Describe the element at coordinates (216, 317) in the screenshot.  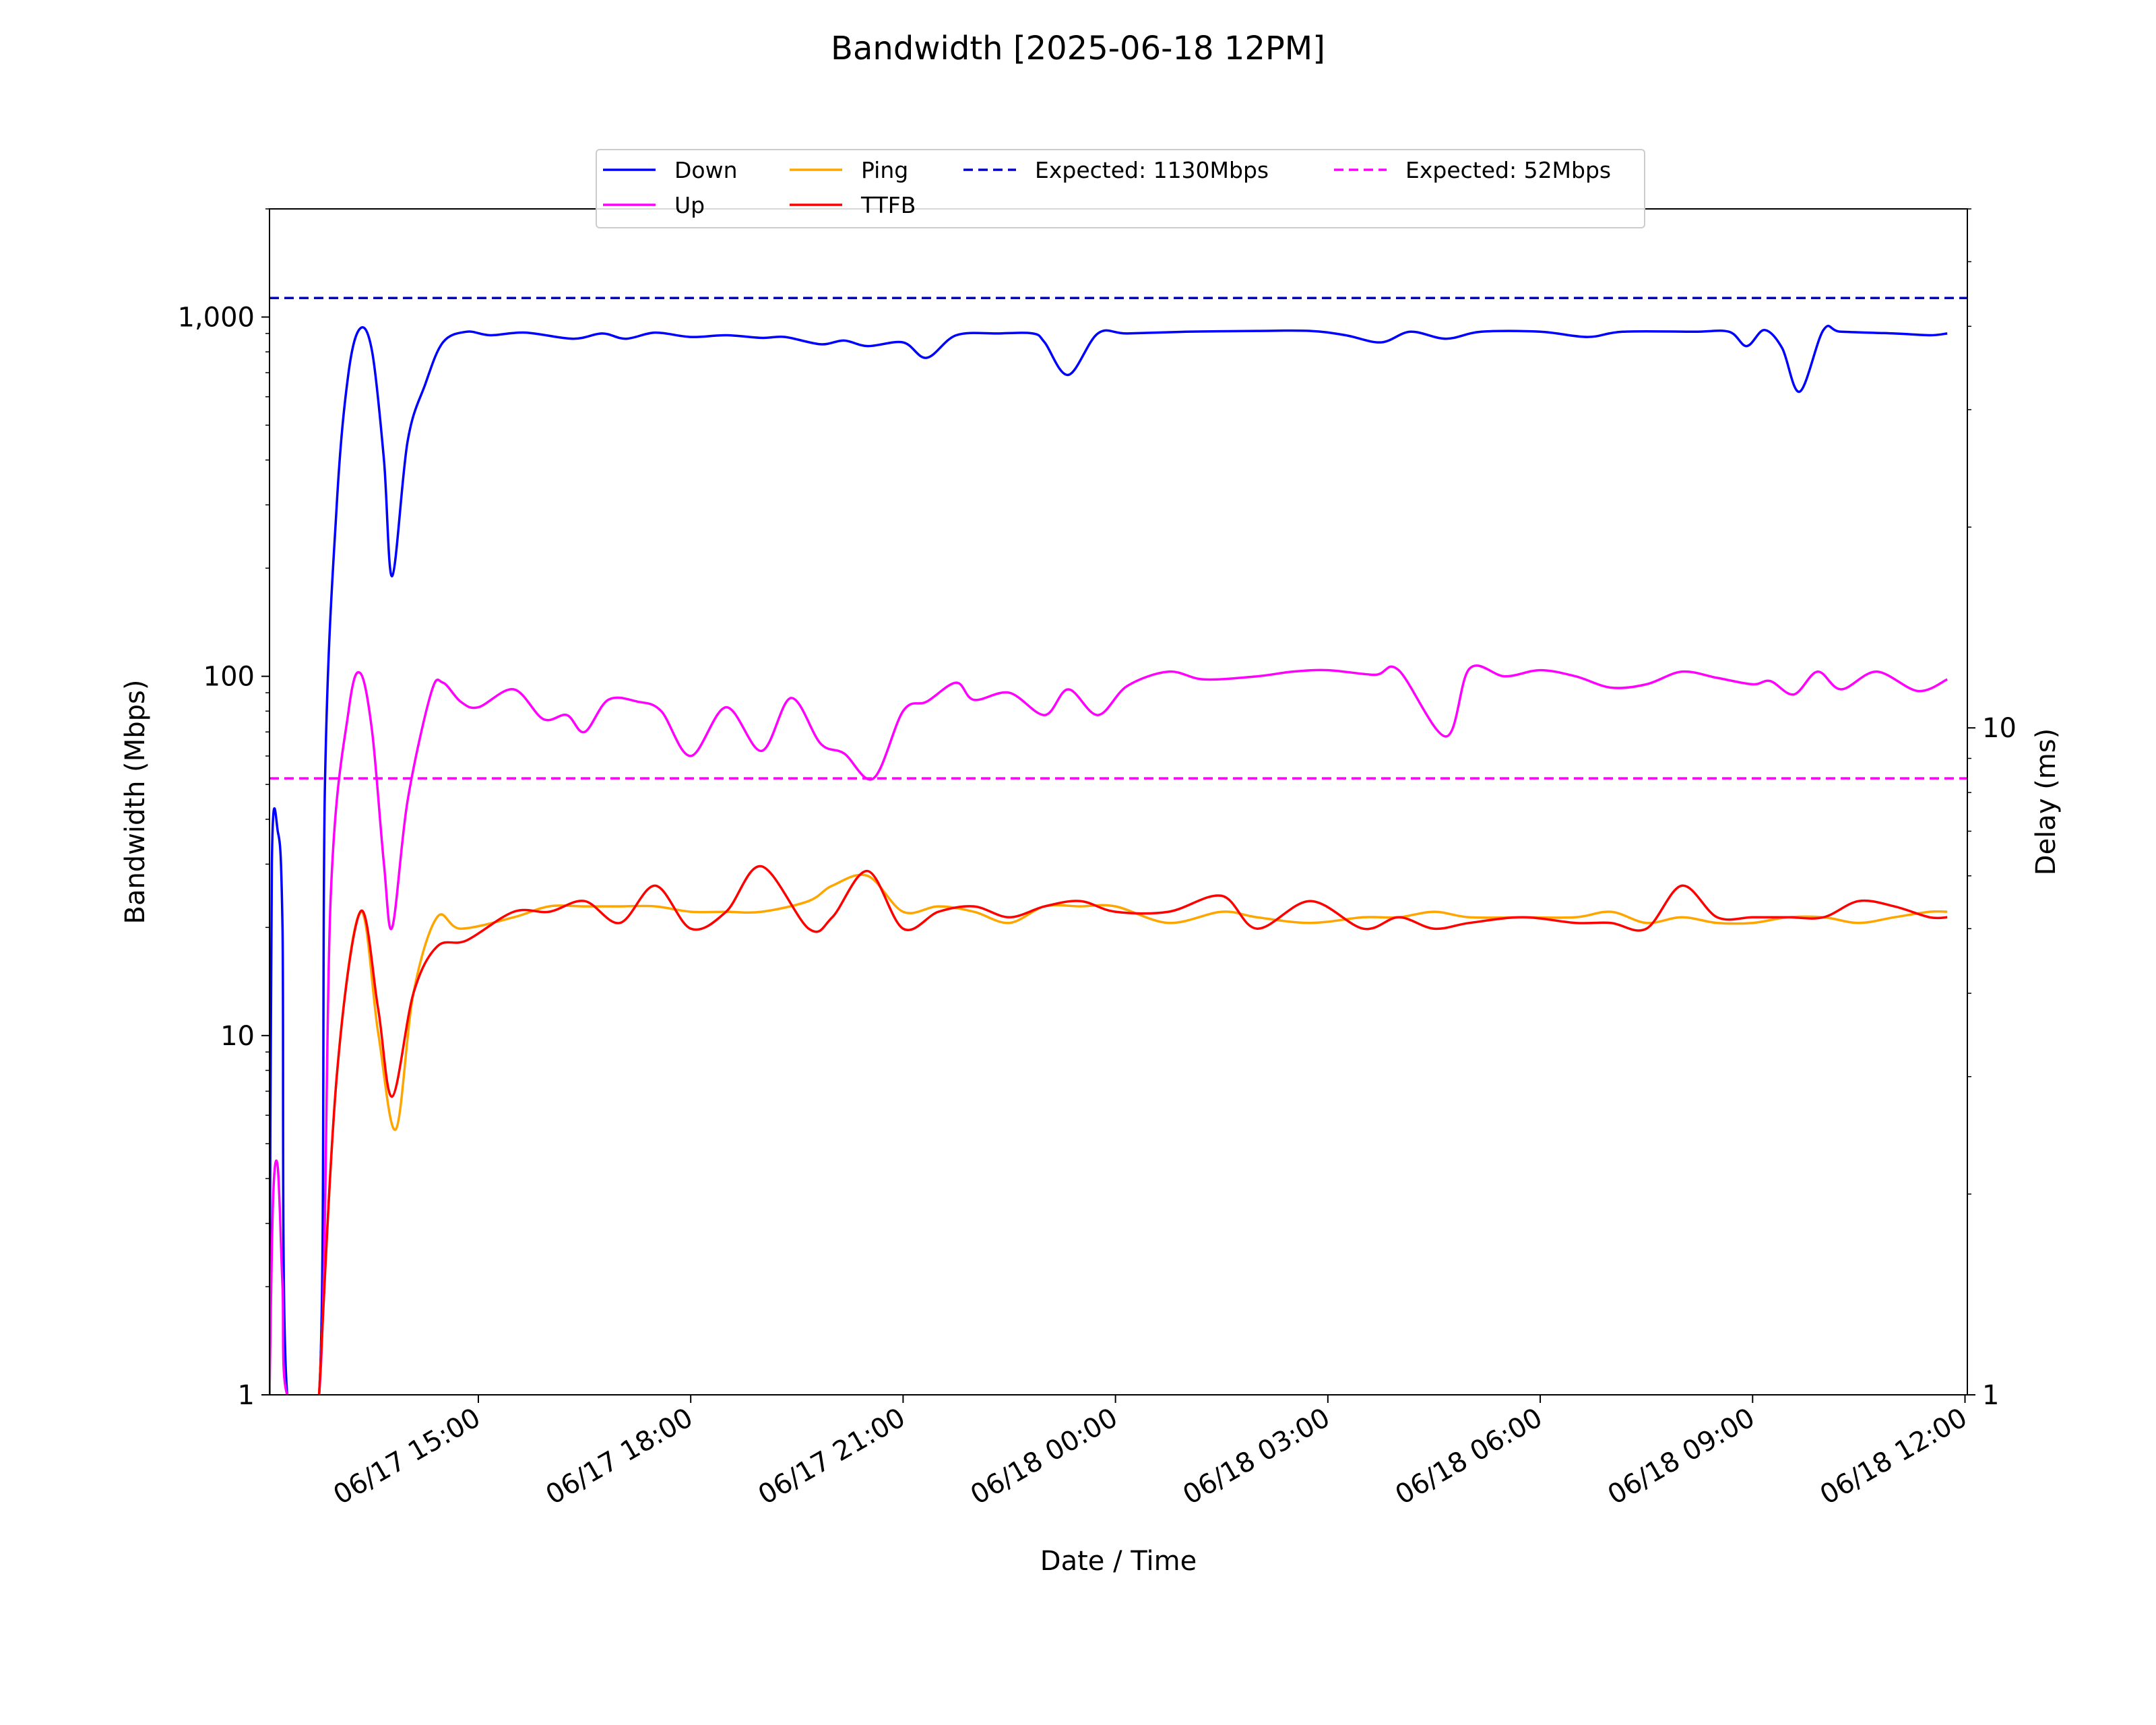
I see `y-tick-label-4: 1,000` at that location.